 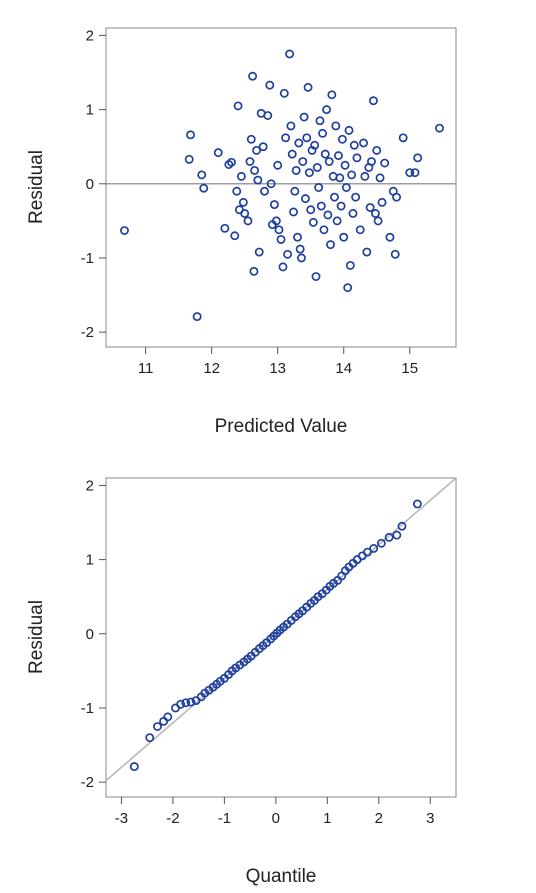 I want to click on y-tick-label: 2, so click(x=90, y=485).